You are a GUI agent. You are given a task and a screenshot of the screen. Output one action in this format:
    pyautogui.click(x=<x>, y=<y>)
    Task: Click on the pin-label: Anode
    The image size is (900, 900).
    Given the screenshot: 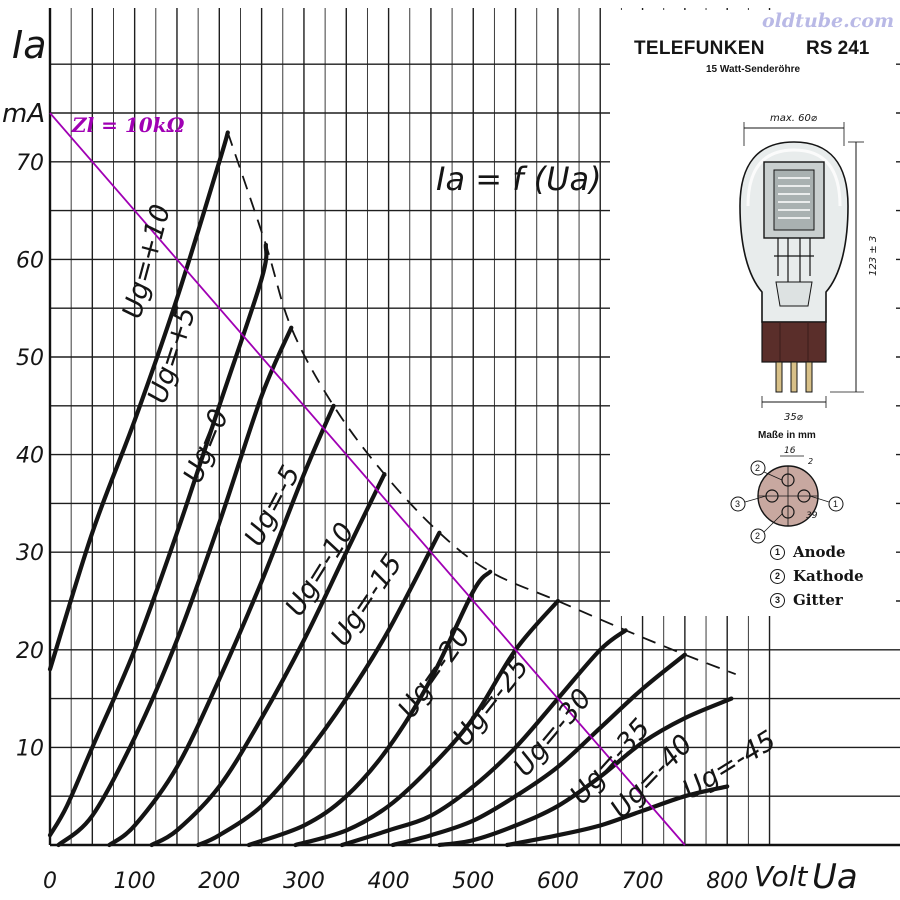 What is the action you would take?
    pyautogui.click(x=819, y=552)
    